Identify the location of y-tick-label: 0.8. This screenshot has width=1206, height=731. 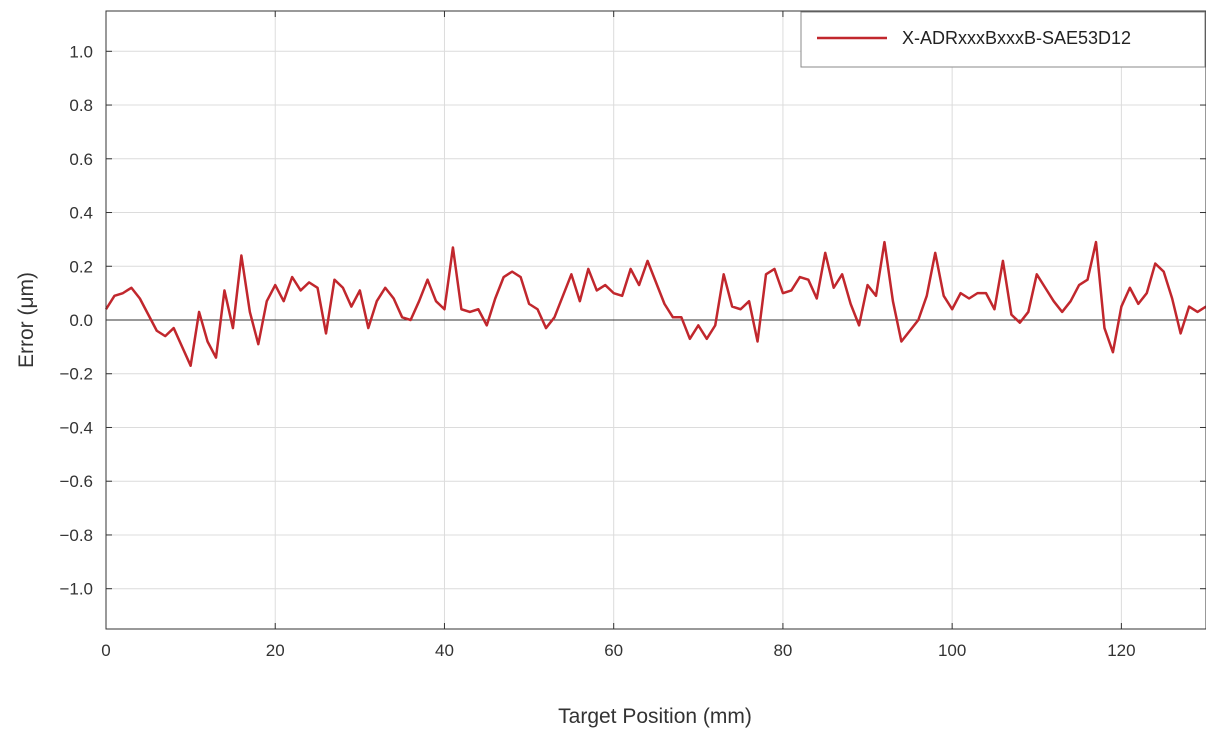
(81, 105).